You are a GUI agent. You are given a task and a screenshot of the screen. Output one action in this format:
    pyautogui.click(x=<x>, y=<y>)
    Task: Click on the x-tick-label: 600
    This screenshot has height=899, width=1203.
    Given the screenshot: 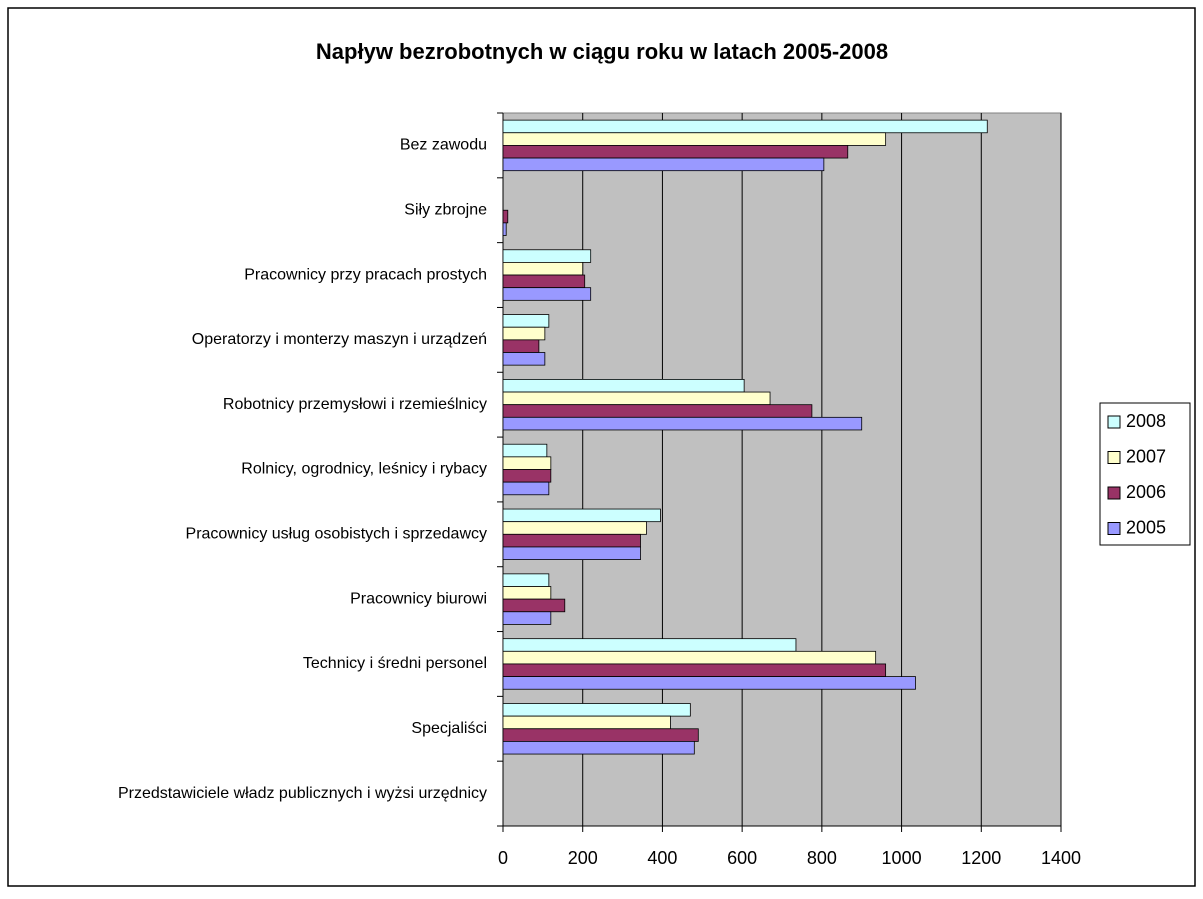 What is the action you would take?
    pyautogui.click(x=742, y=858)
    